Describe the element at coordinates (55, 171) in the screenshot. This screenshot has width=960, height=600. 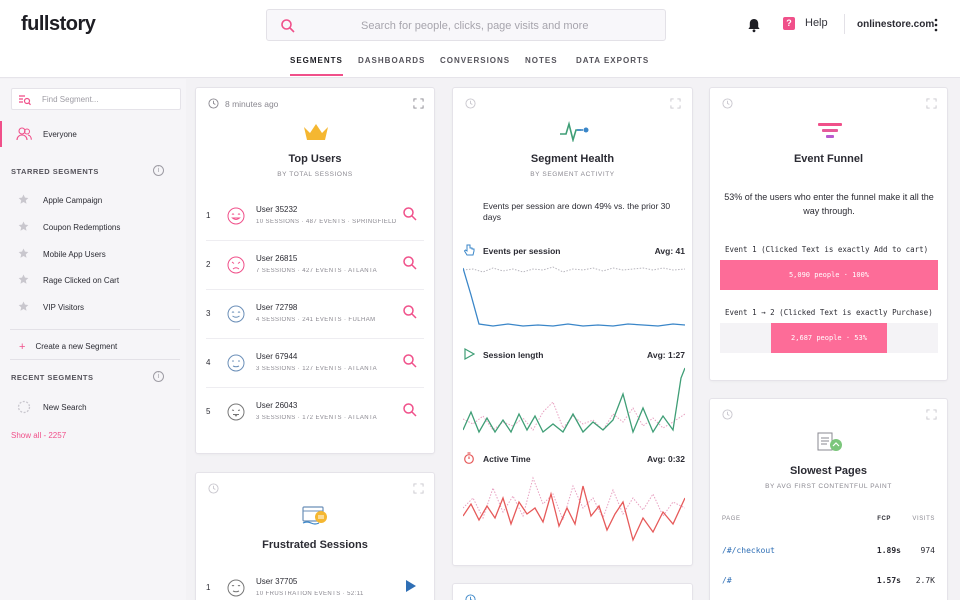
I see `starred-segments-heading: STARRED SEGMENTS` at that location.